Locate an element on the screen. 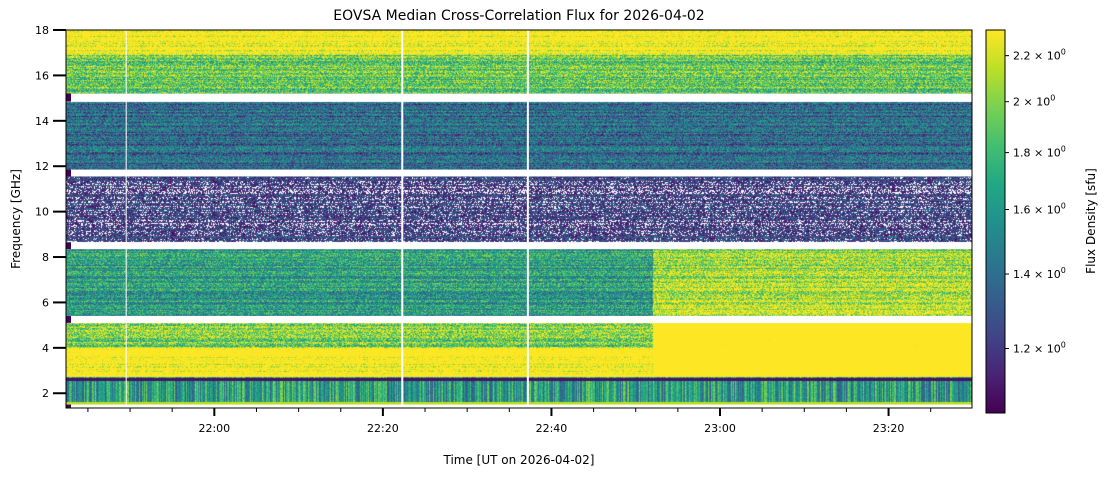 This screenshot has width=1107, height=477. colorbar-tick-label: 2.2 × 100 is located at coordinates (1039, 55).